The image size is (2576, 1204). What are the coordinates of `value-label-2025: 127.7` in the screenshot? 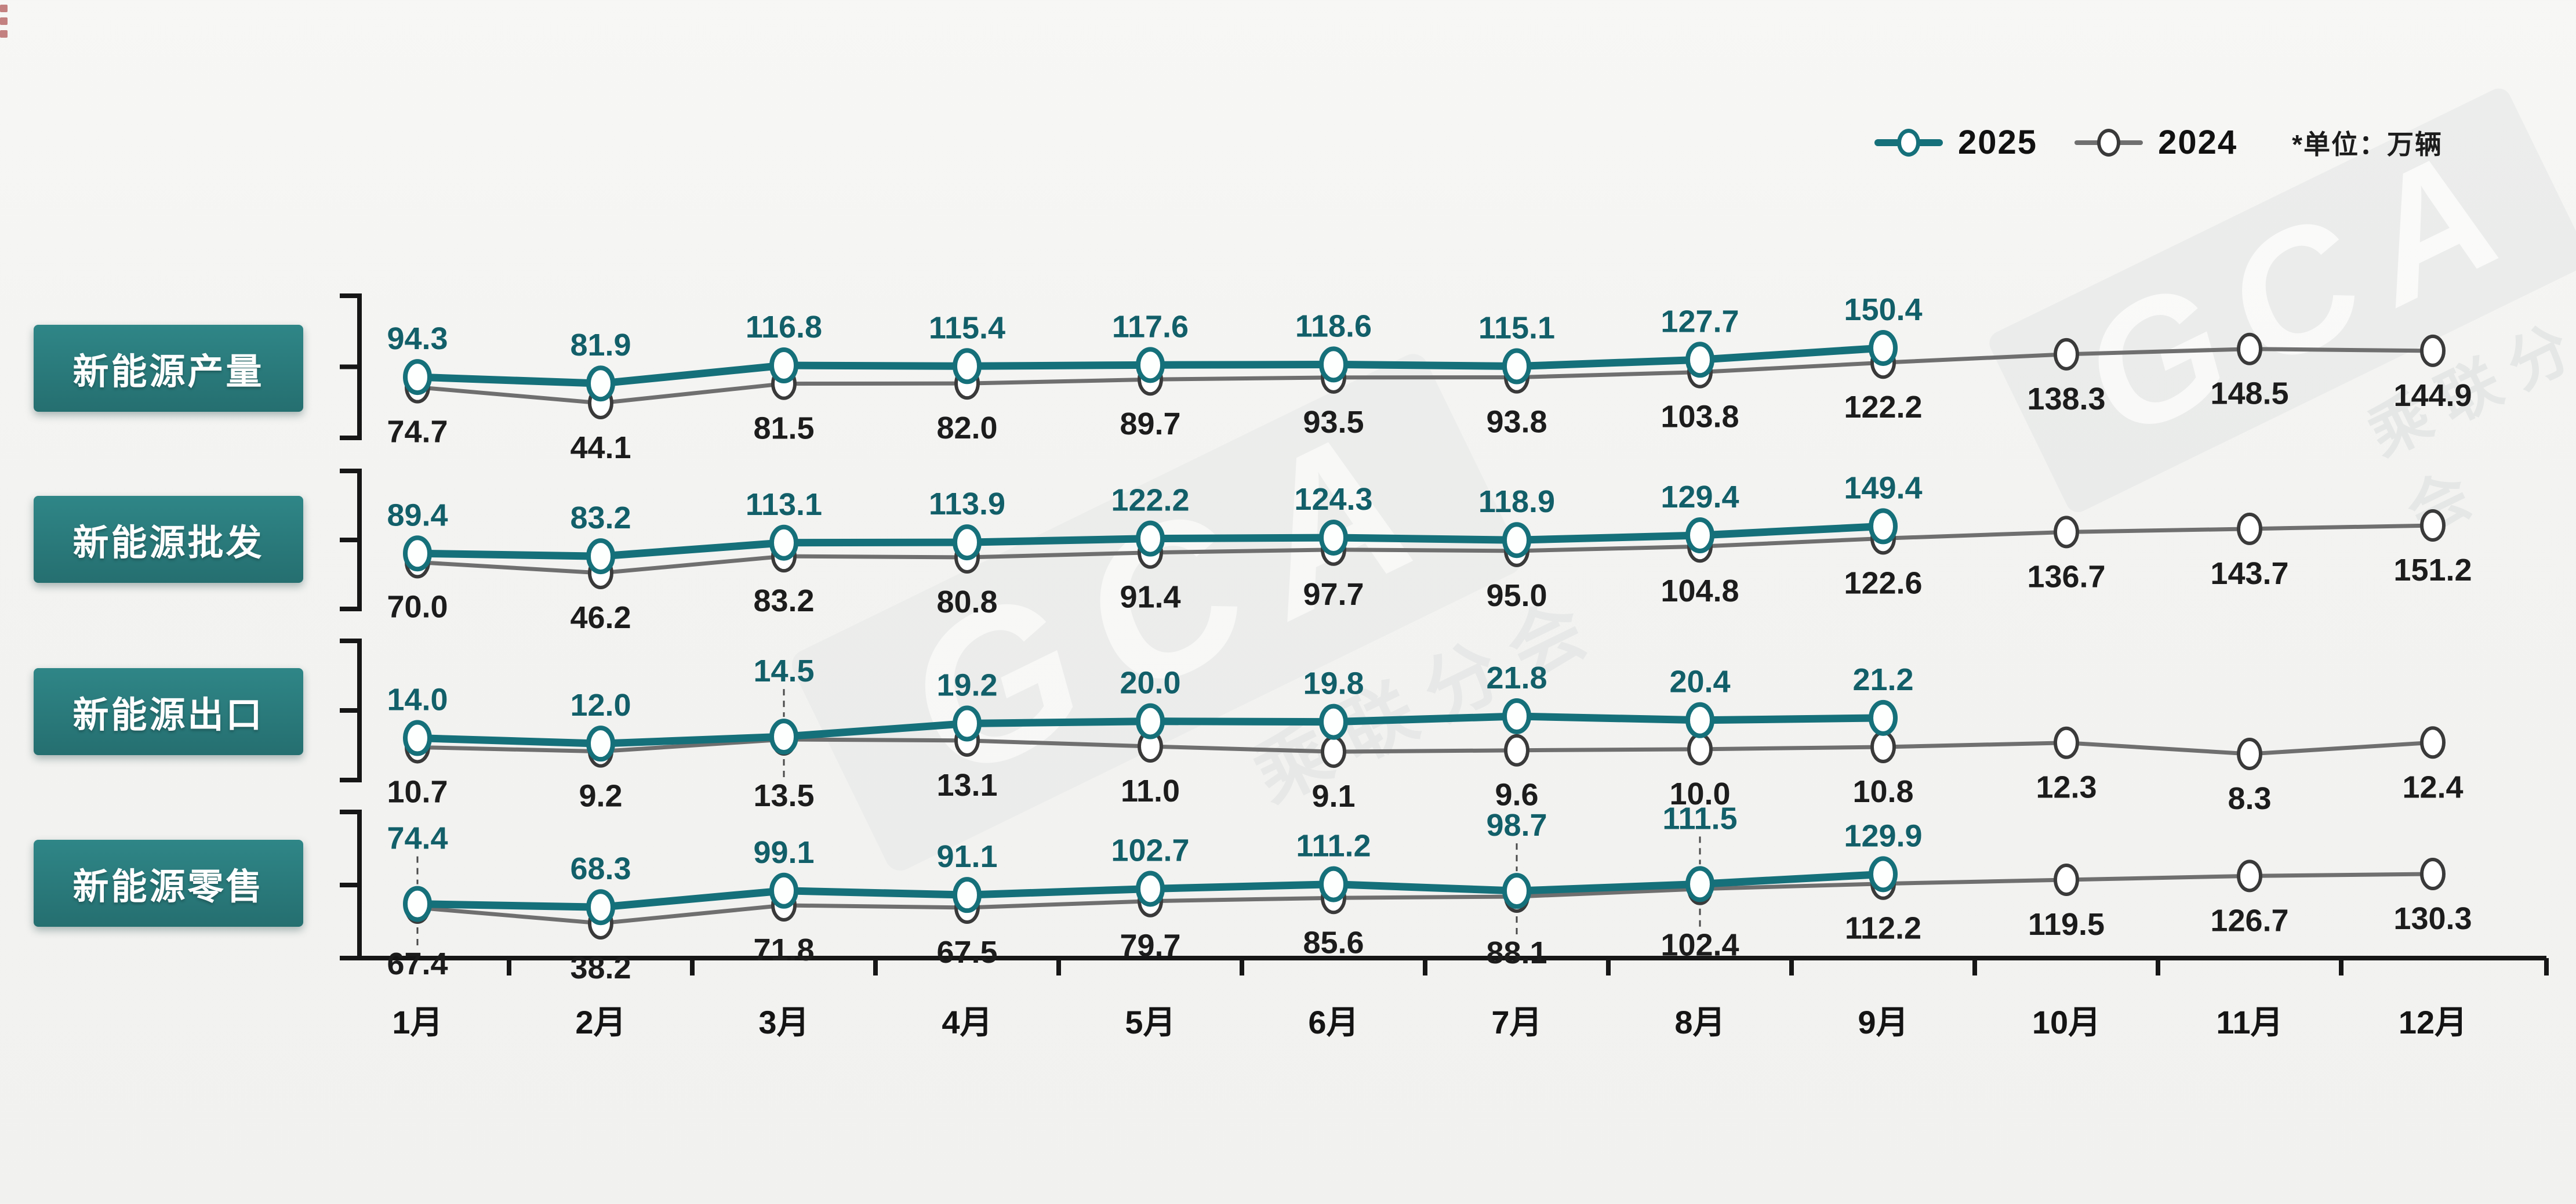 It's located at (1700, 321).